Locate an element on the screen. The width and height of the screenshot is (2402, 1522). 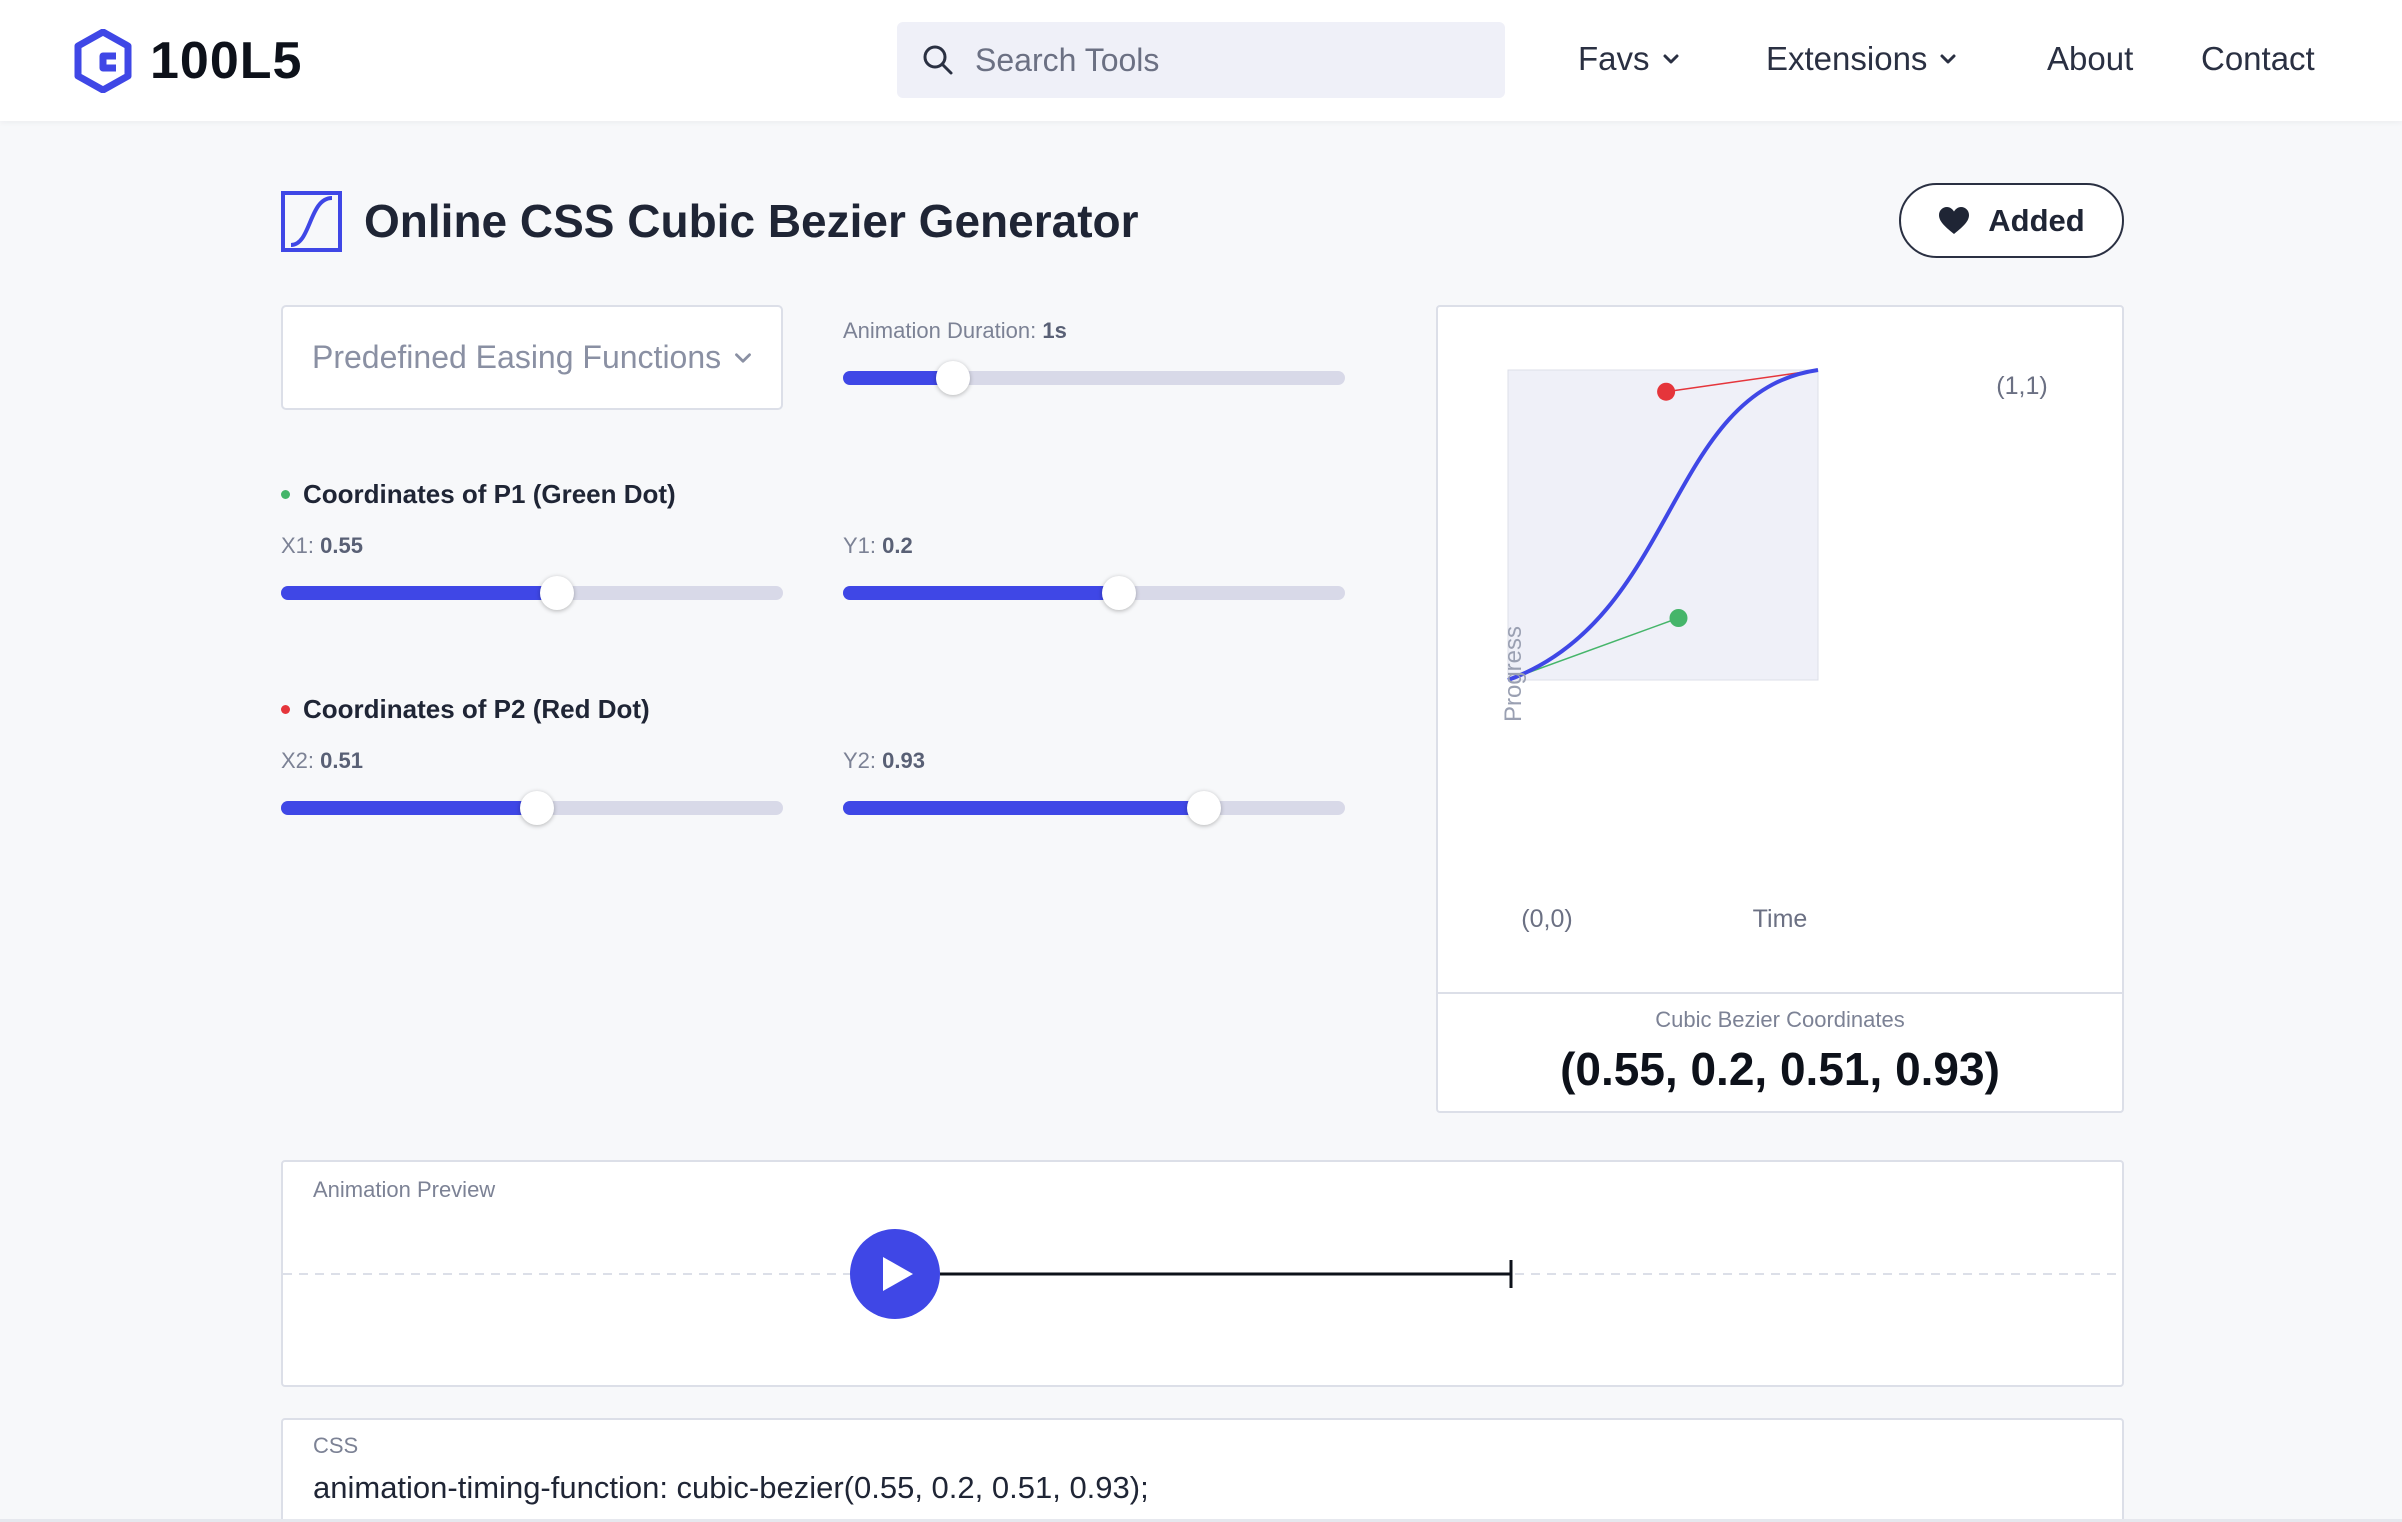
y1-value: 0.2 is located at coordinates (897, 545).